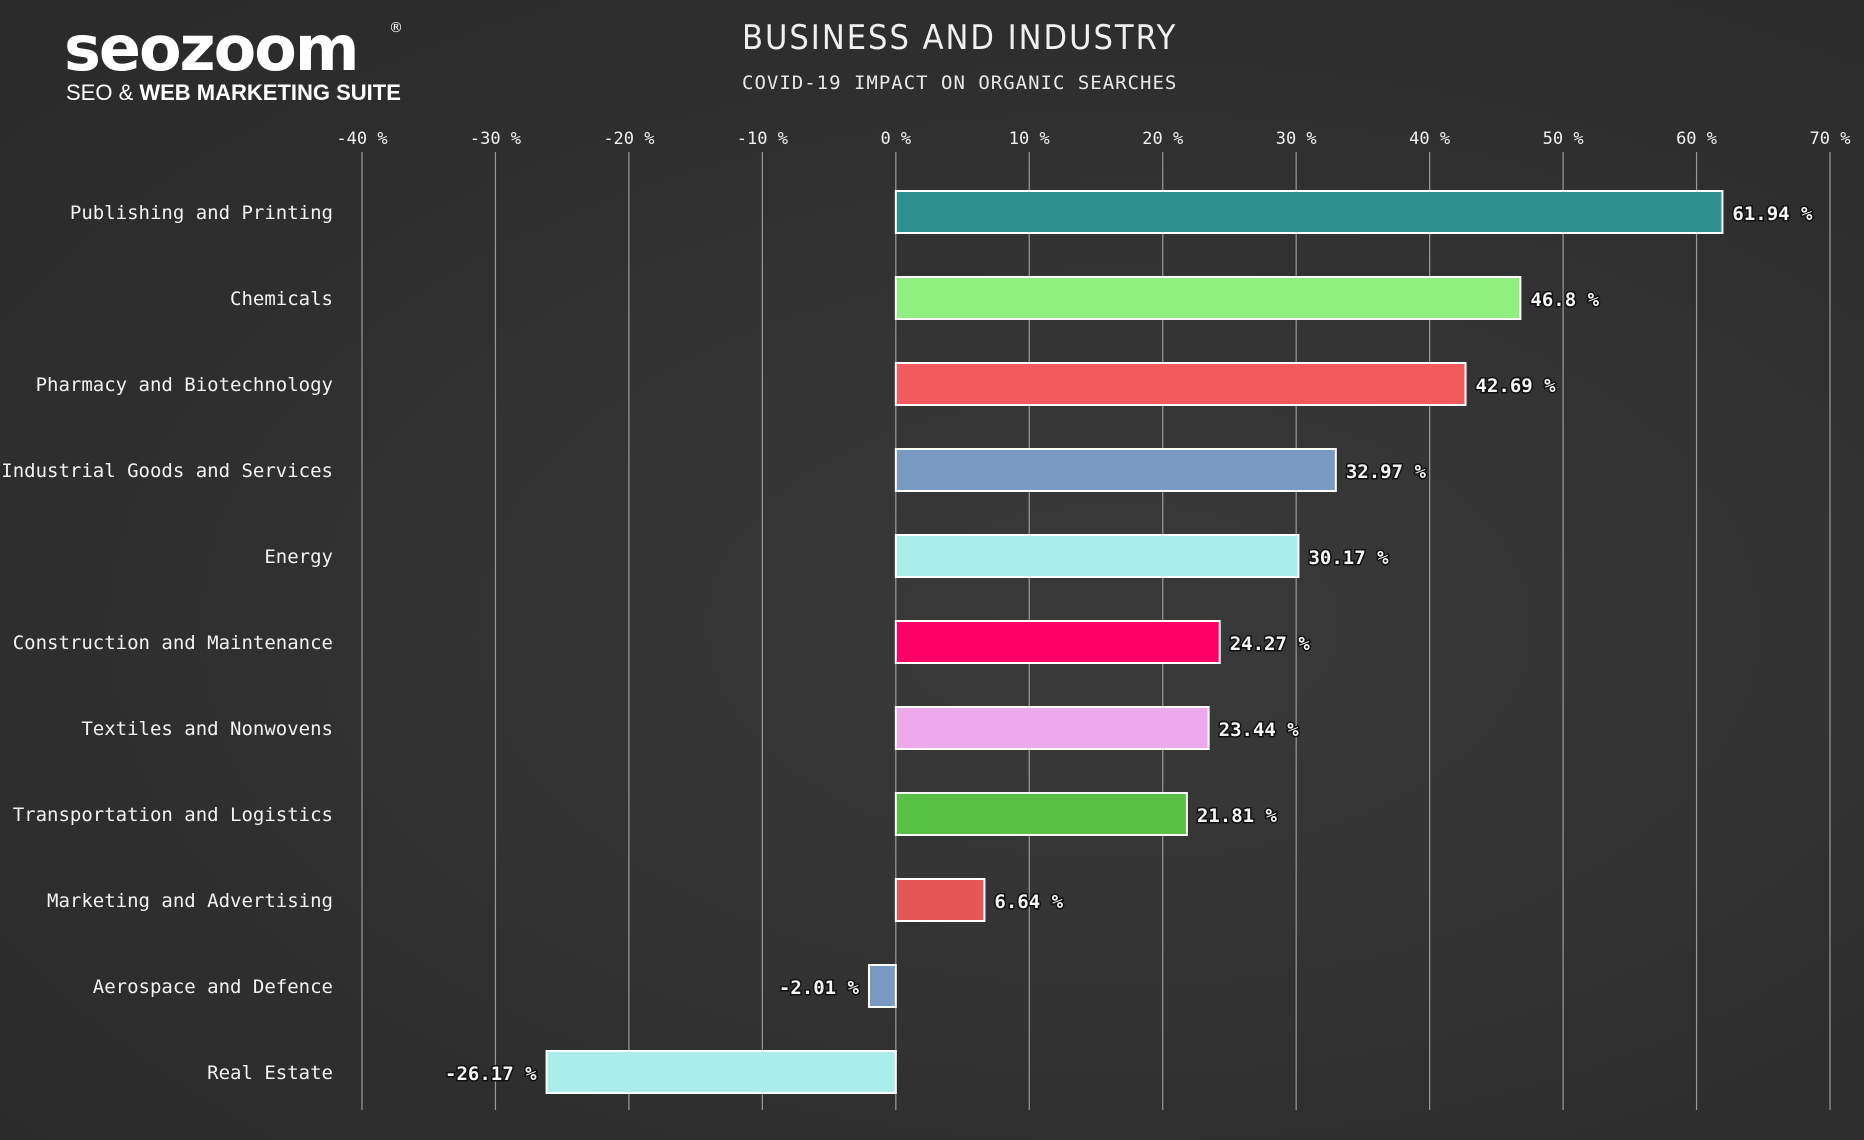 The image size is (1864, 1140). What do you see at coordinates (361, 139) in the screenshot?
I see `x-tick-label: -40 %` at bounding box center [361, 139].